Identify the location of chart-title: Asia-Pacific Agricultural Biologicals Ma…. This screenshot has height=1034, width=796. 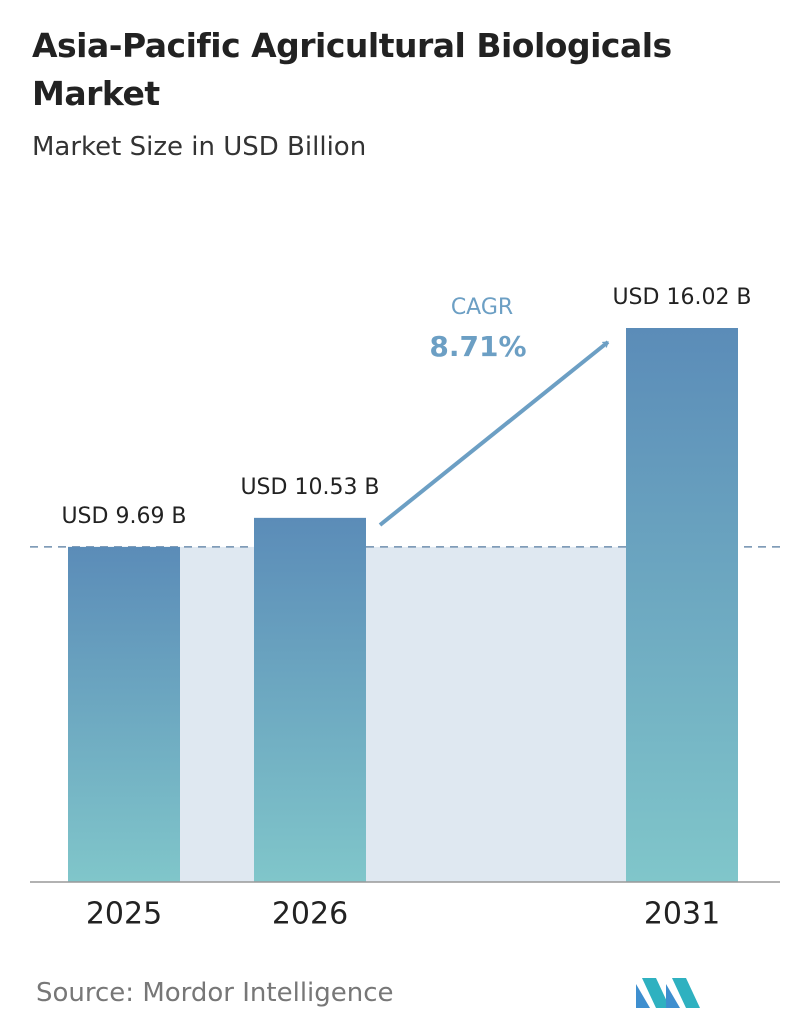
(352, 69).